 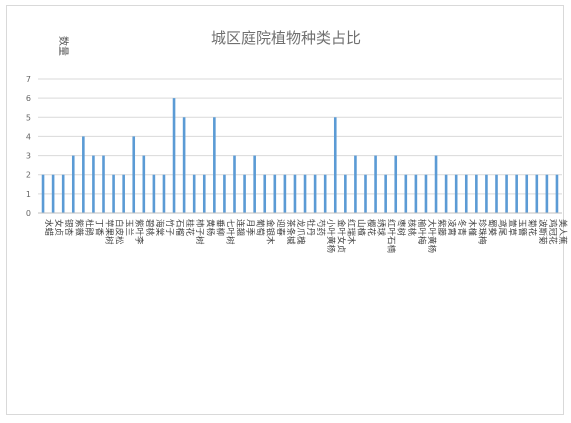 What do you see at coordinates (391, 236) in the screenshot?
I see `x-category-label: 红叶石楠` at bounding box center [391, 236].